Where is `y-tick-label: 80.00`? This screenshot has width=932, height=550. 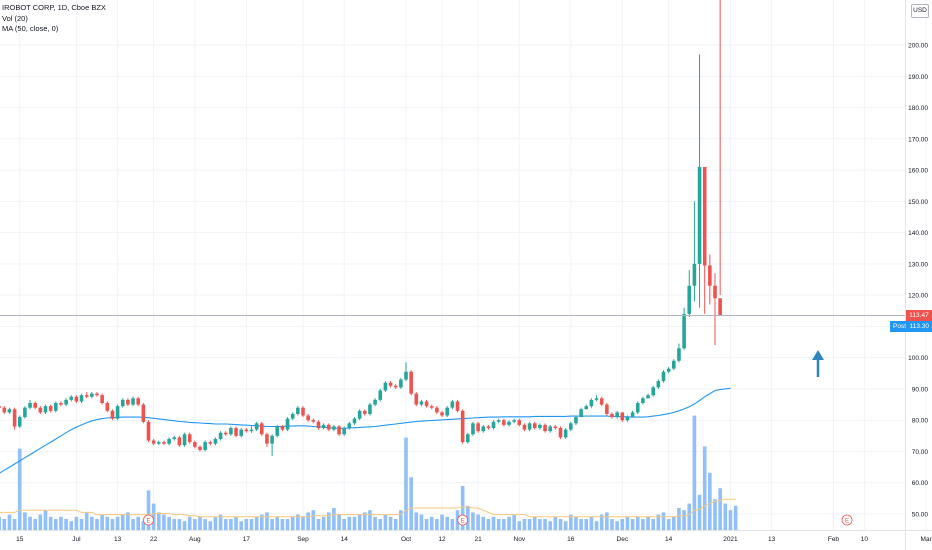
y-tick-label: 80.00 is located at coordinates (920, 421).